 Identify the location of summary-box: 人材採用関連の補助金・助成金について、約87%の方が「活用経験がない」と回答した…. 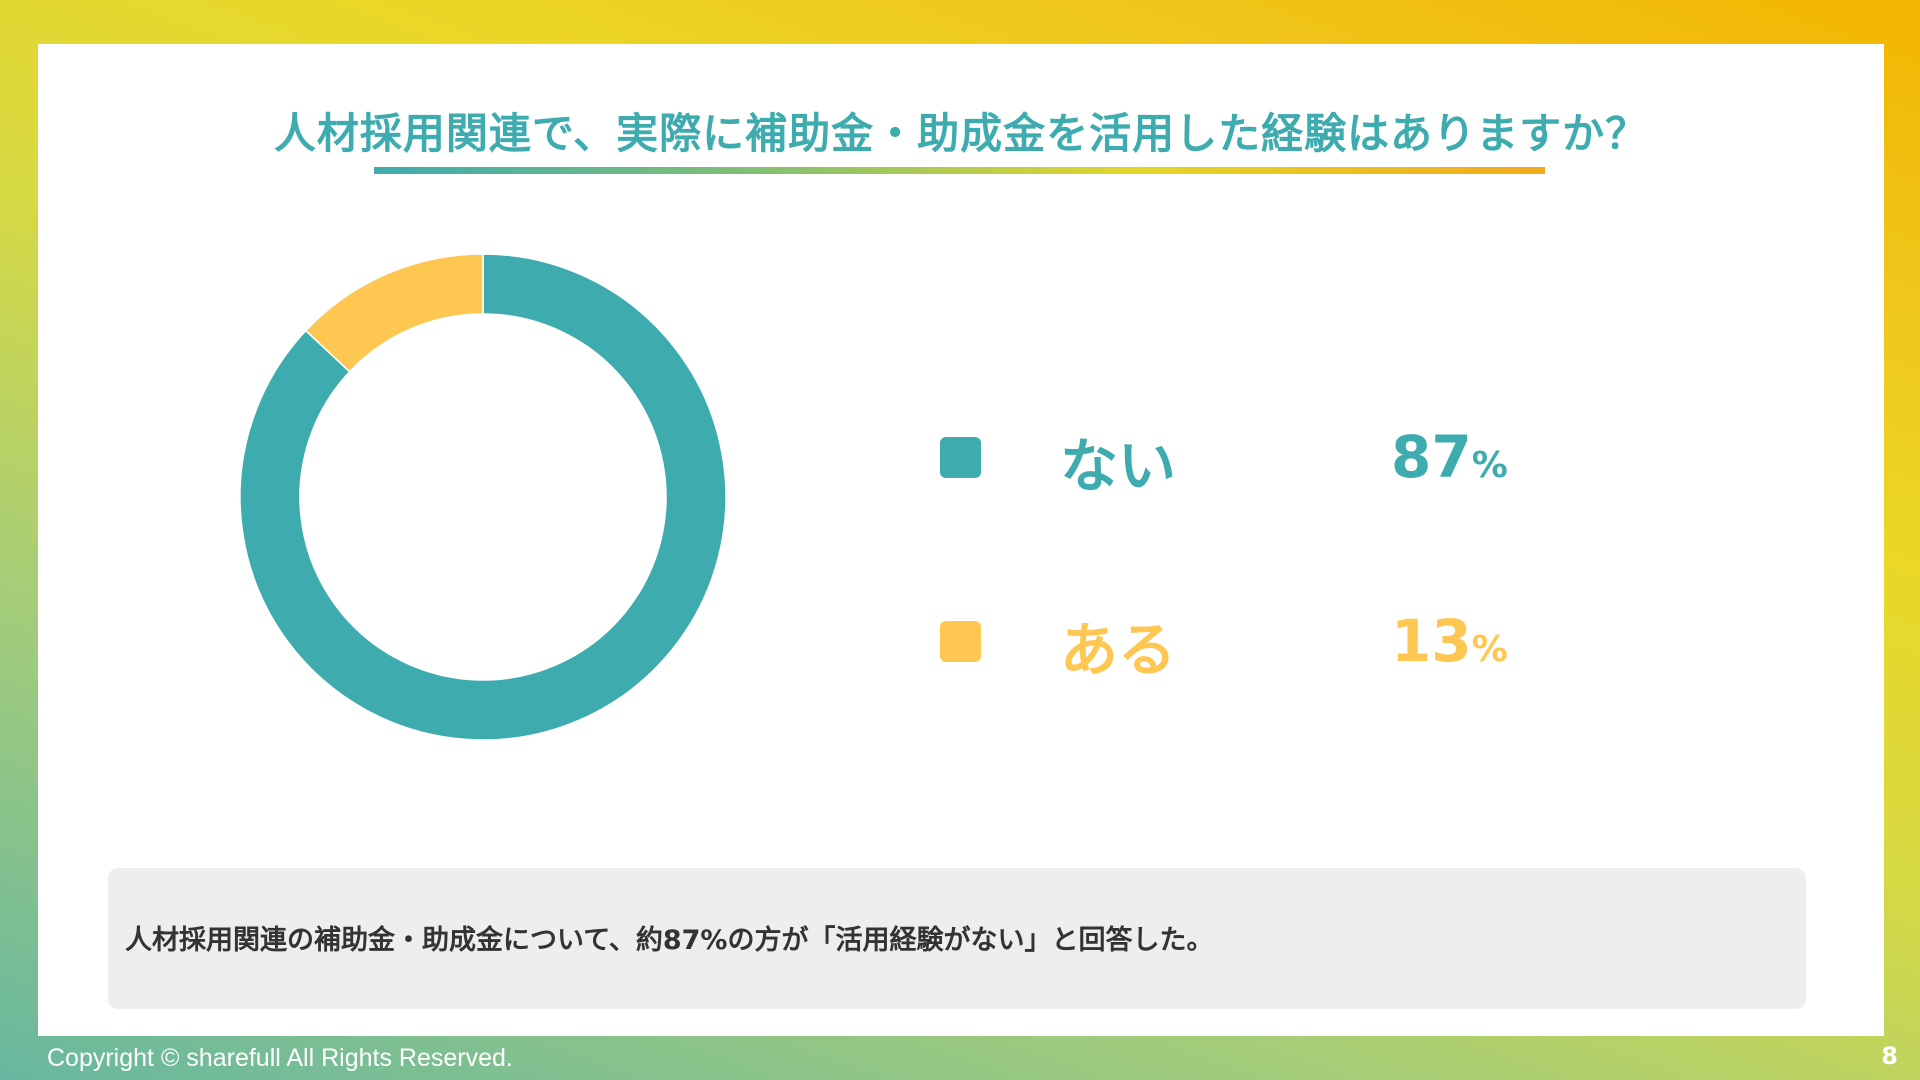
(957, 938).